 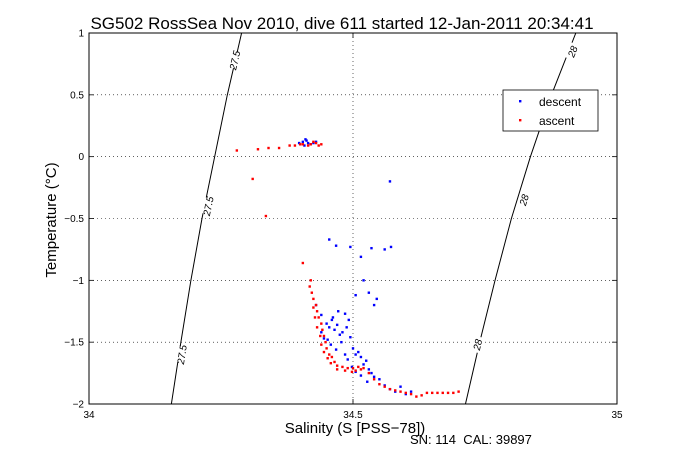 What do you see at coordinates (183, 355) in the screenshot?
I see `contour-label-0-2: 27.5` at bounding box center [183, 355].